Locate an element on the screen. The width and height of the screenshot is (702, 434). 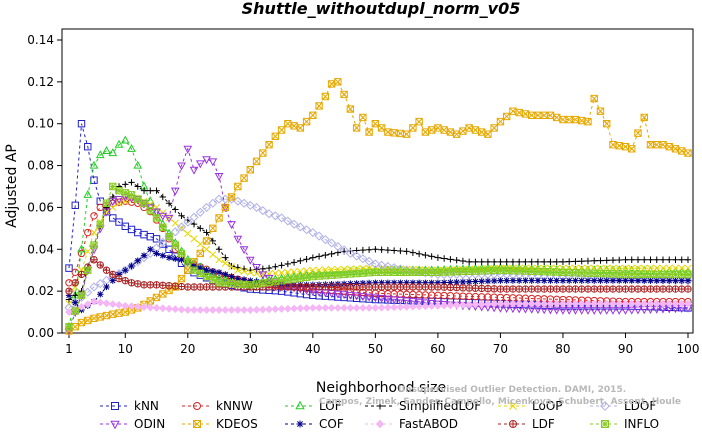
legend-item: kNNW is located at coordinates (217, 406).